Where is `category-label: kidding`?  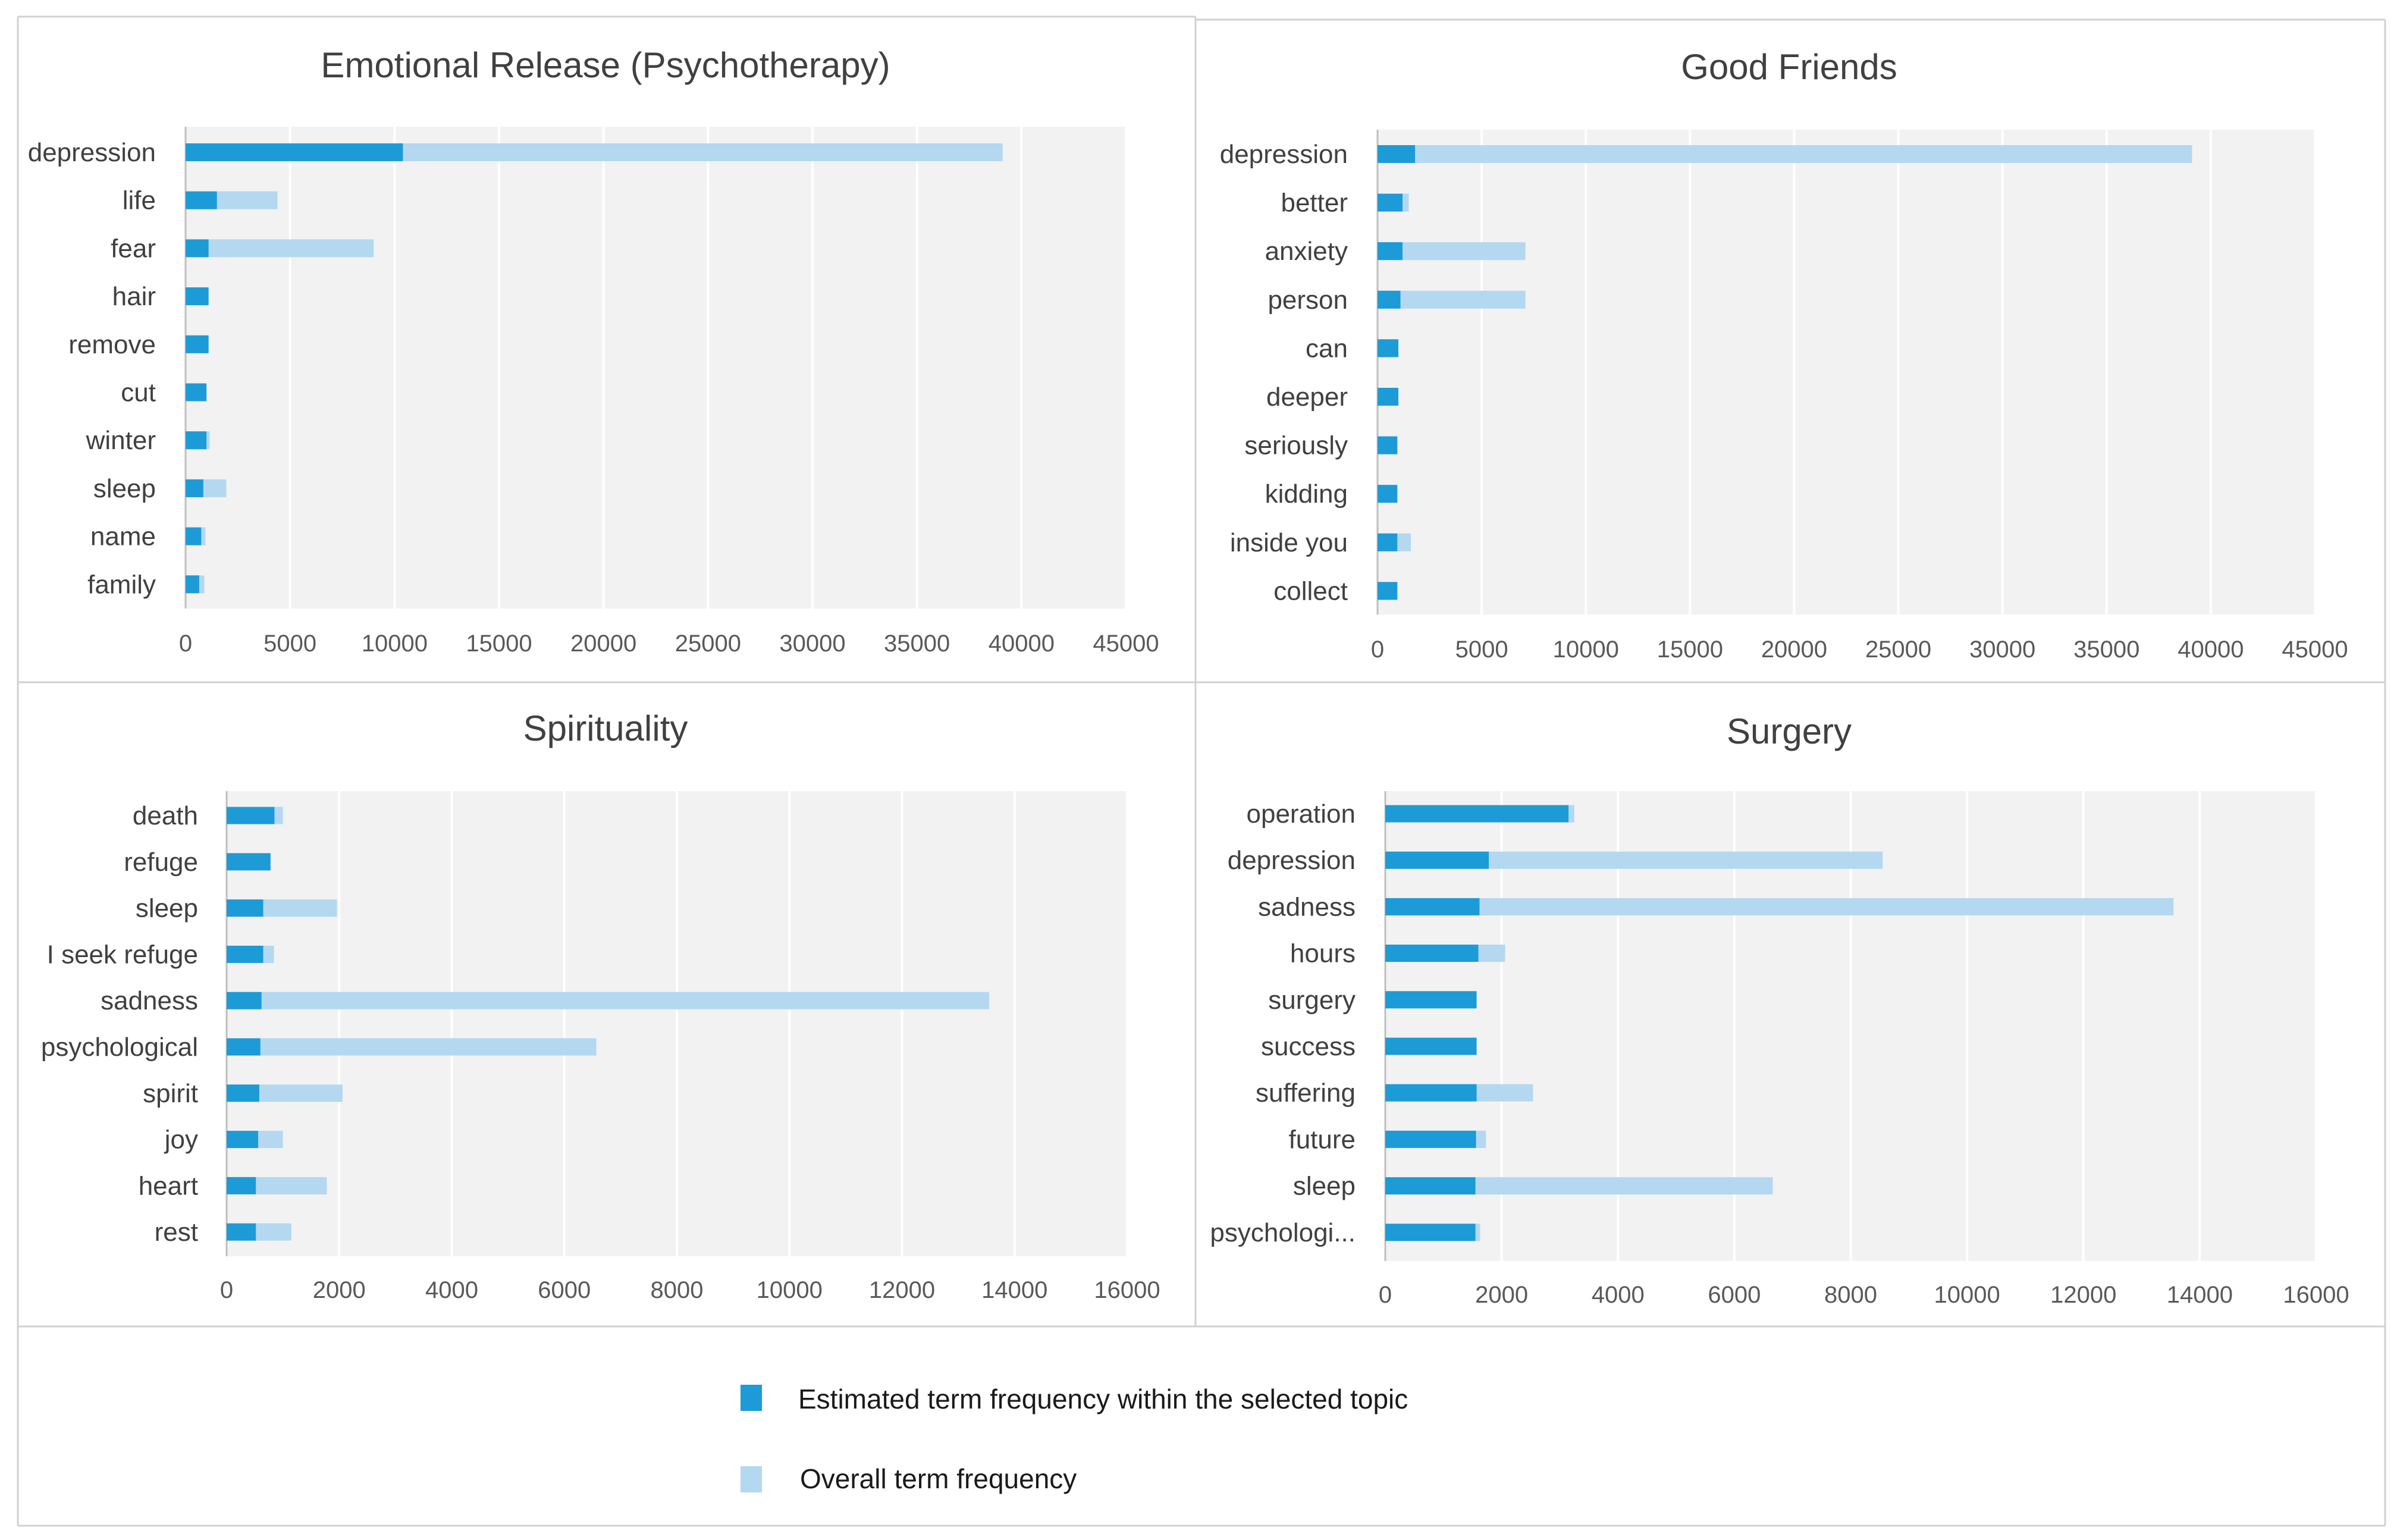
category-label: kidding is located at coordinates (1307, 494).